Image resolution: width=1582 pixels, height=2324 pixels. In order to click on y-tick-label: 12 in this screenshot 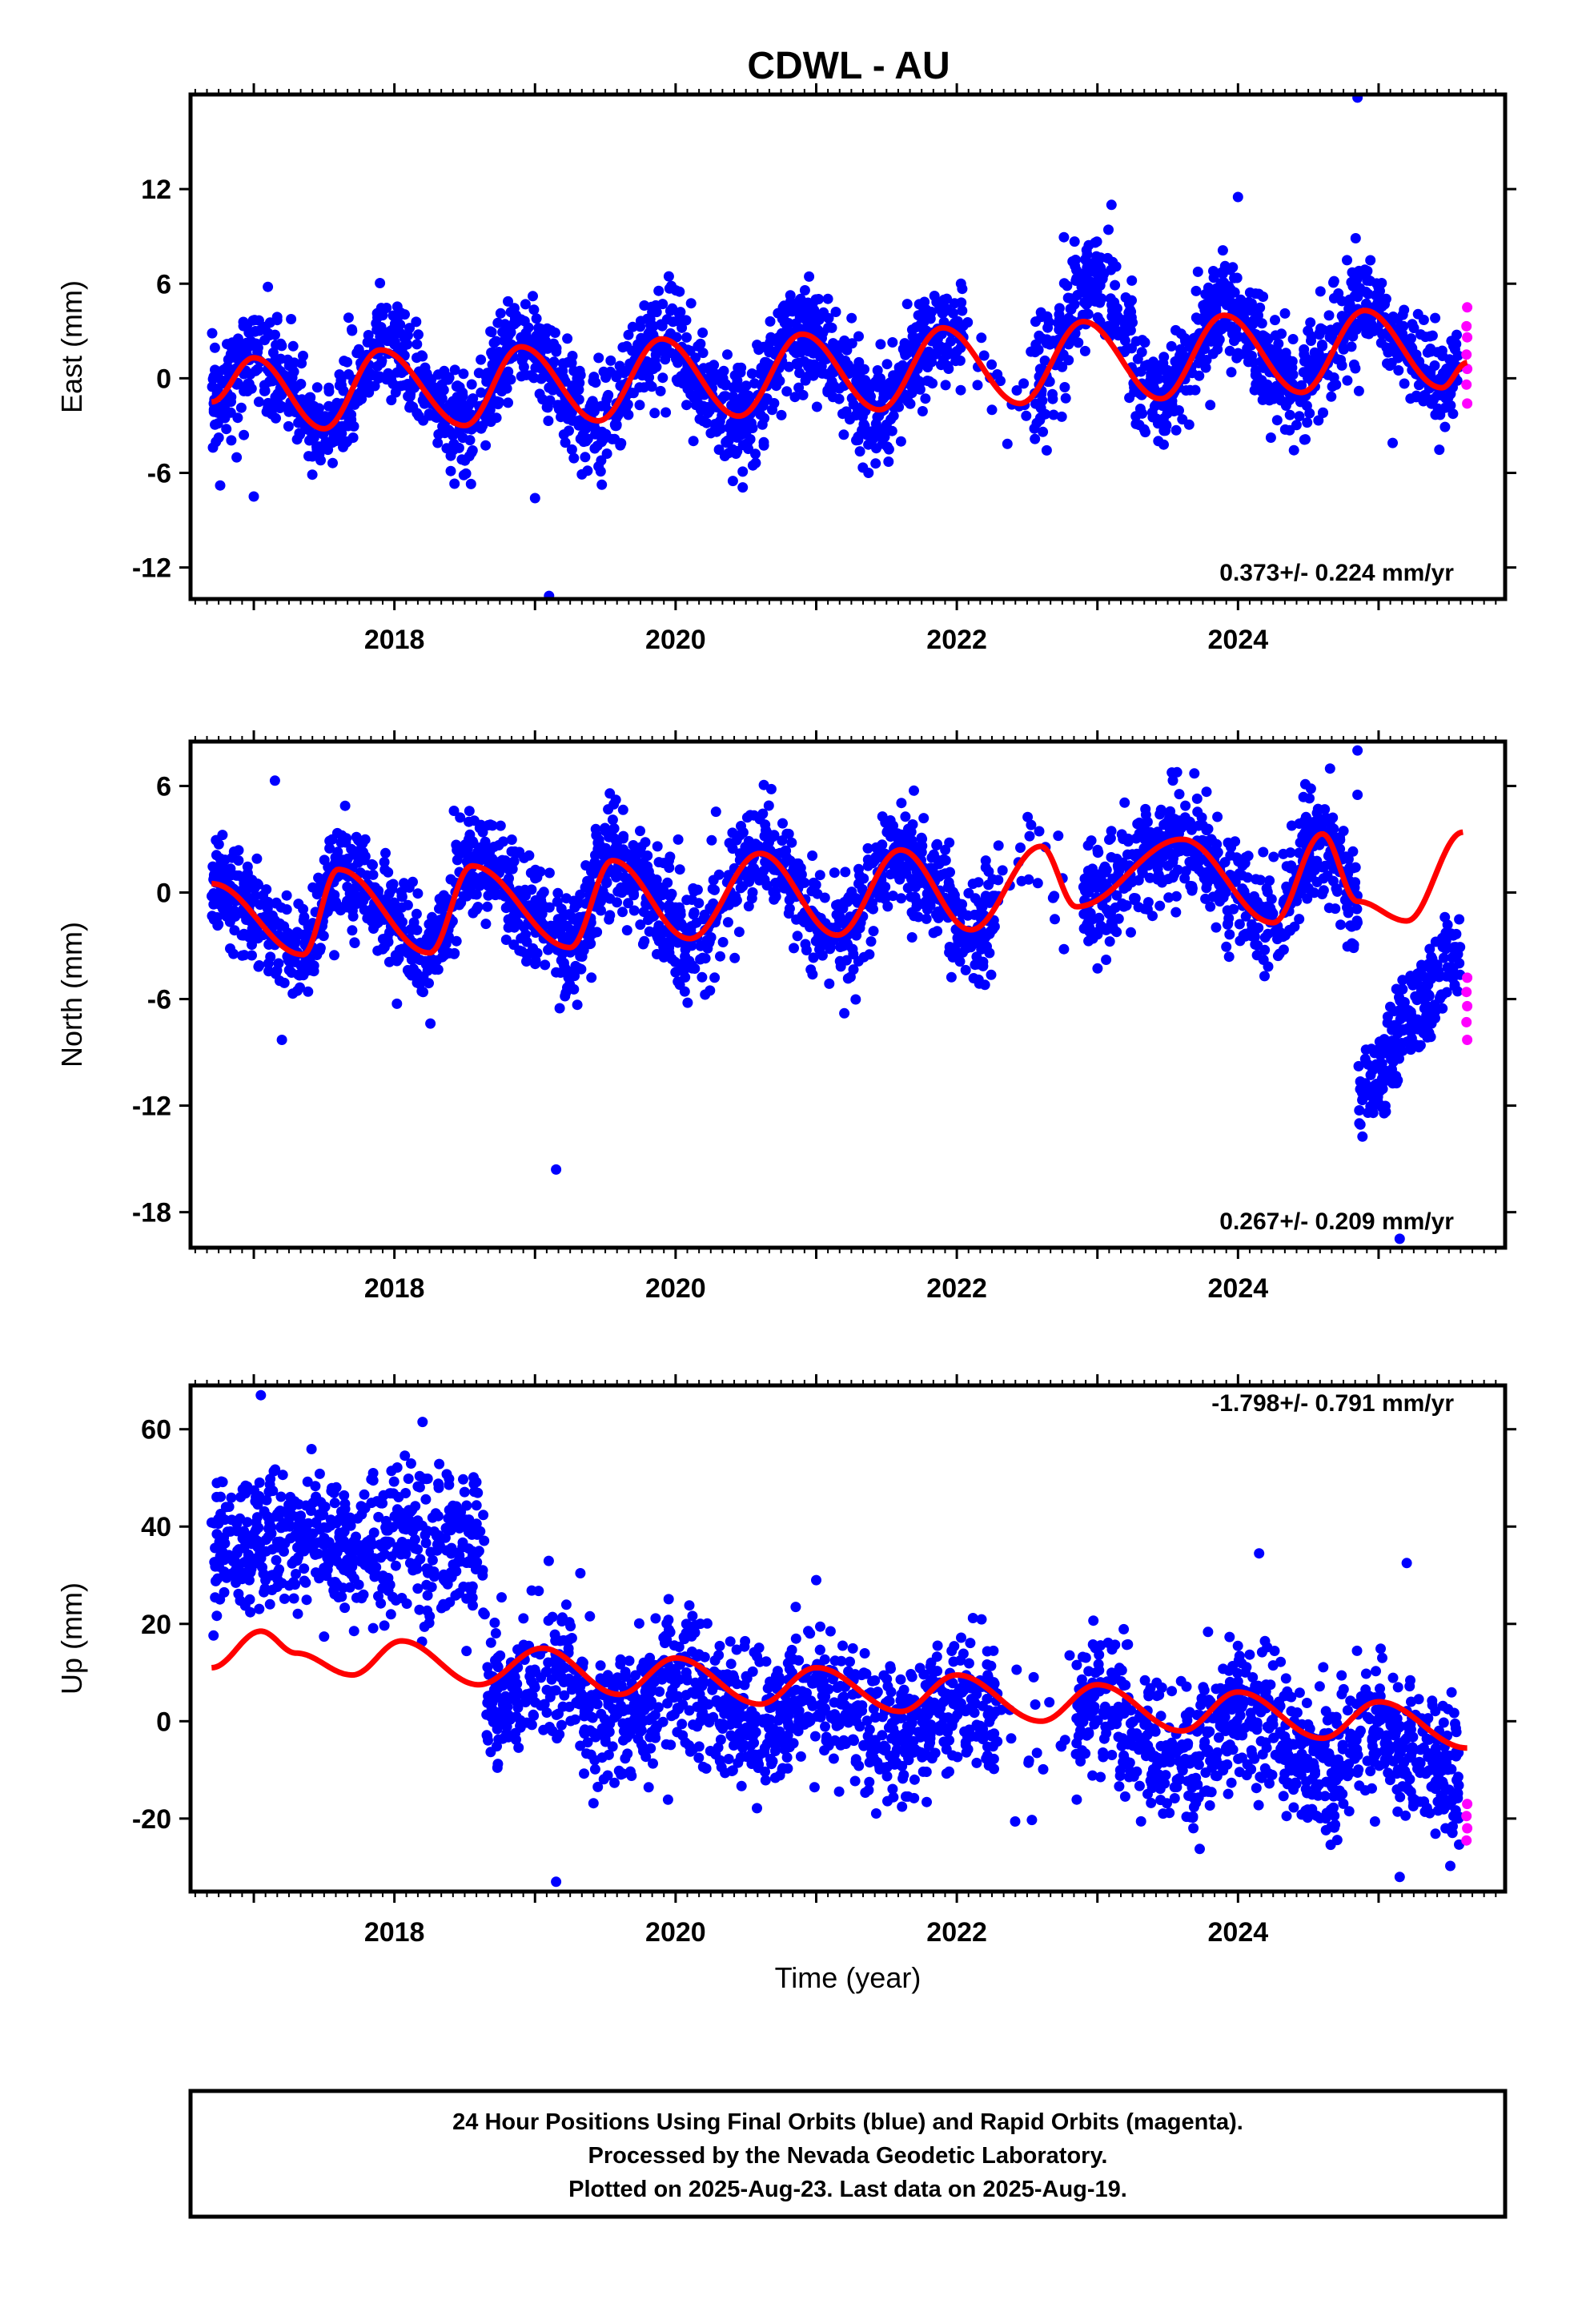, I will do `click(156, 190)`.